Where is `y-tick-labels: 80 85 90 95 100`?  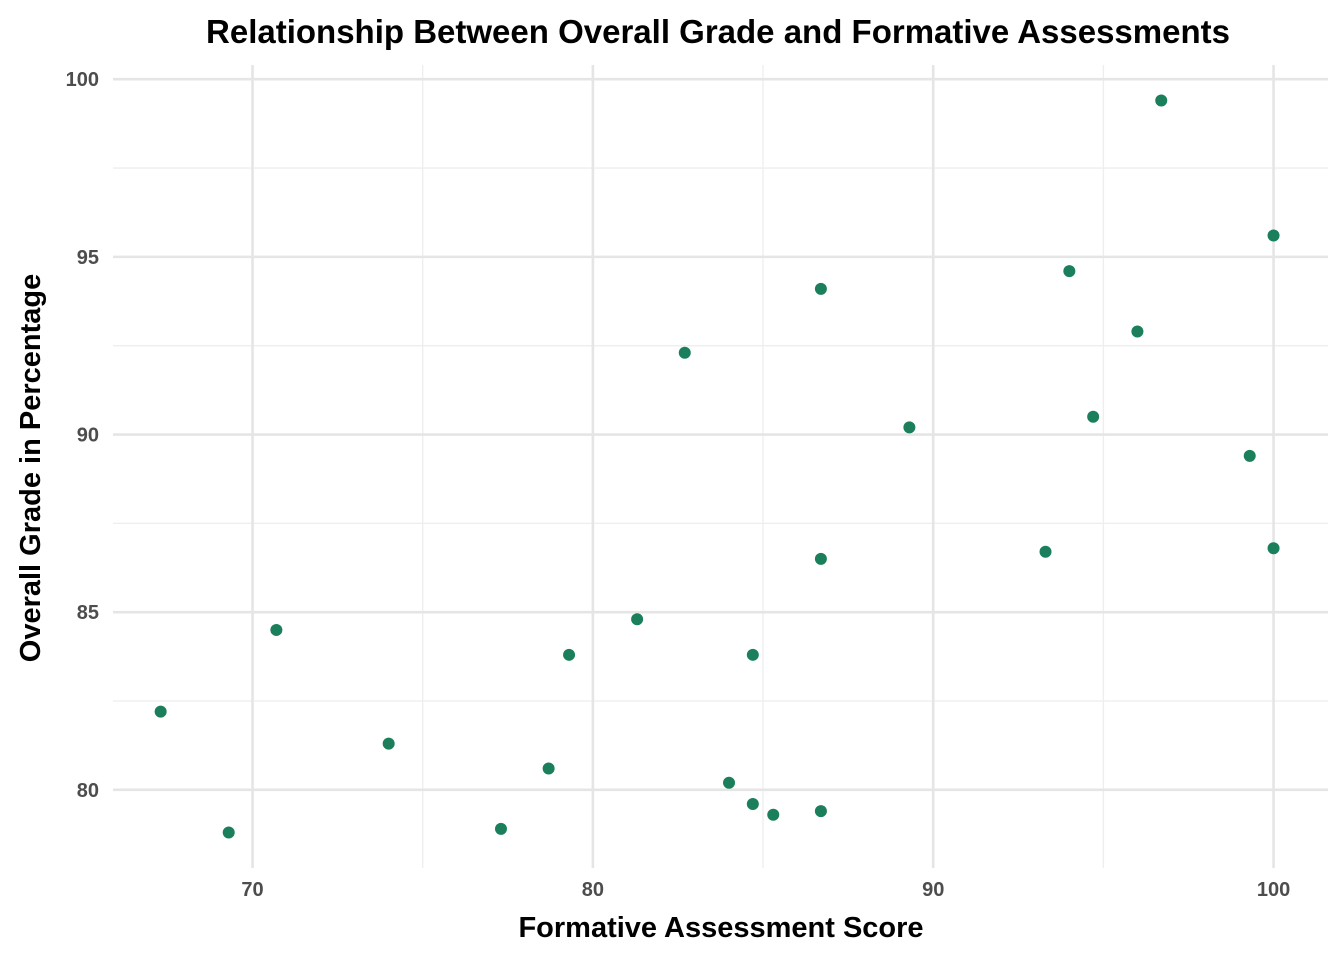
y-tick-labels: 80 85 90 95 100 is located at coordinates (82, 435).